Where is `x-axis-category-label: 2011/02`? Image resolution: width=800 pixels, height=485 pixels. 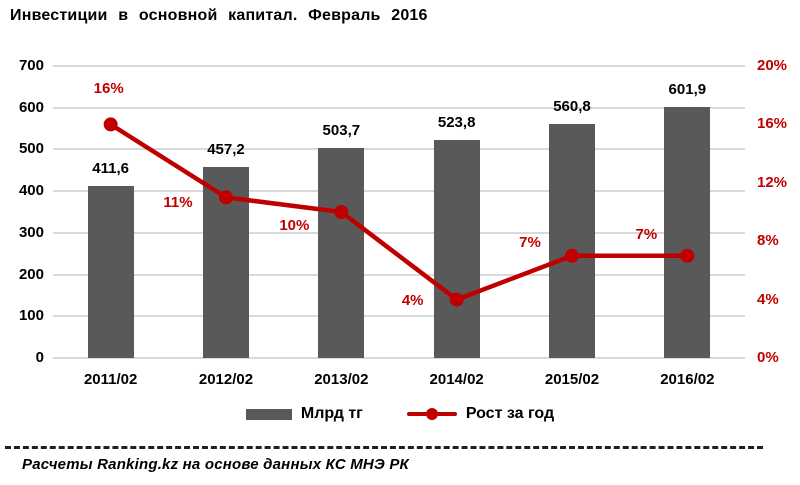
x-axis-category-label: 2011/02 is located at coordinates (110, 379).